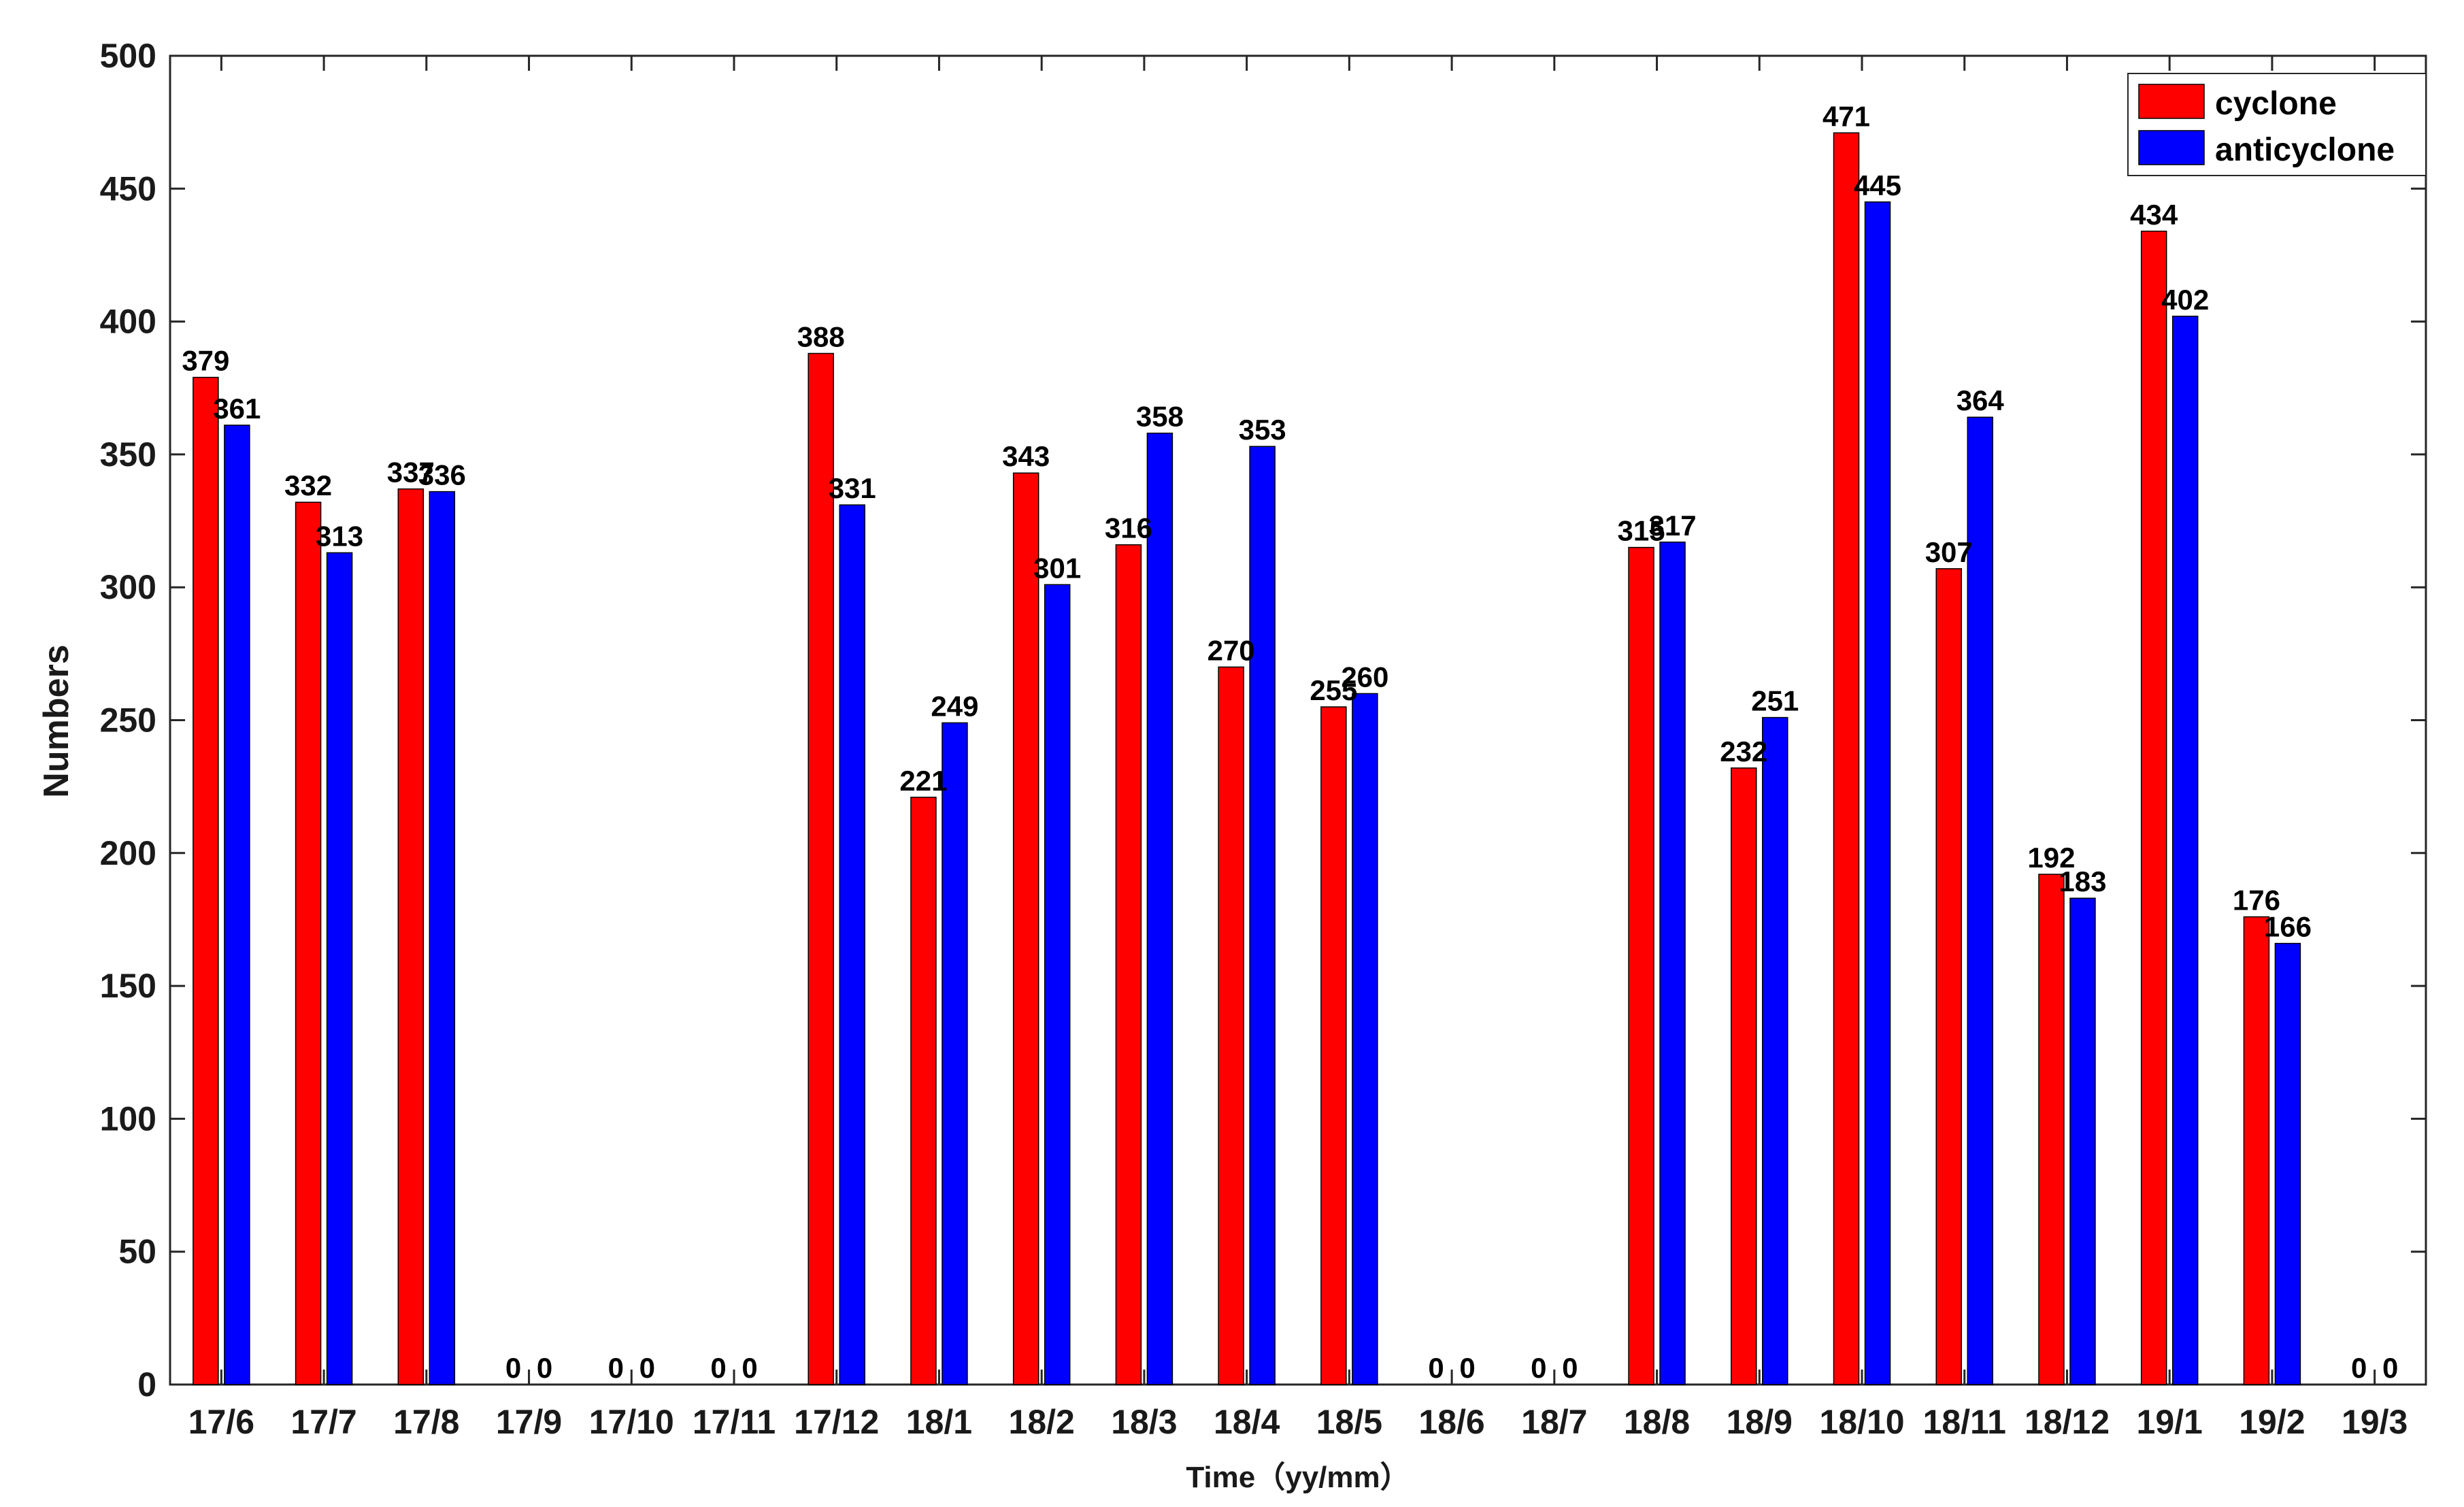  Describe the element at coordinates (923, 781) in the screenshot. I see `value-label-cyclone: 221` at that location.